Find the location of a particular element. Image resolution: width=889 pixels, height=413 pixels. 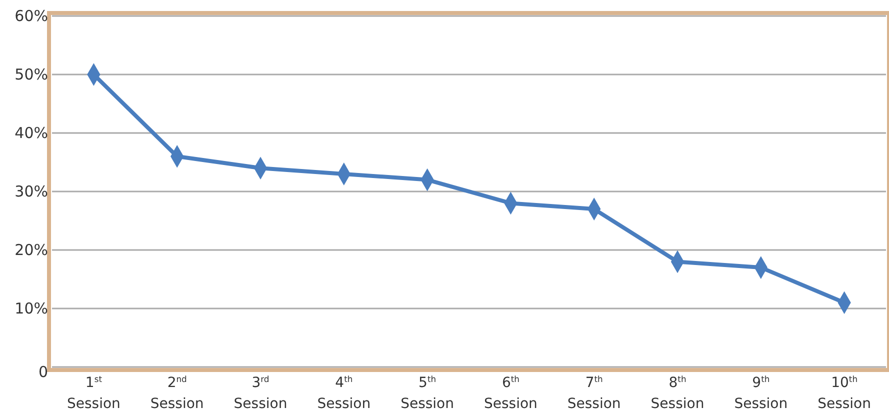

y-tick-label: 0 is located at coordinates (43, 372).